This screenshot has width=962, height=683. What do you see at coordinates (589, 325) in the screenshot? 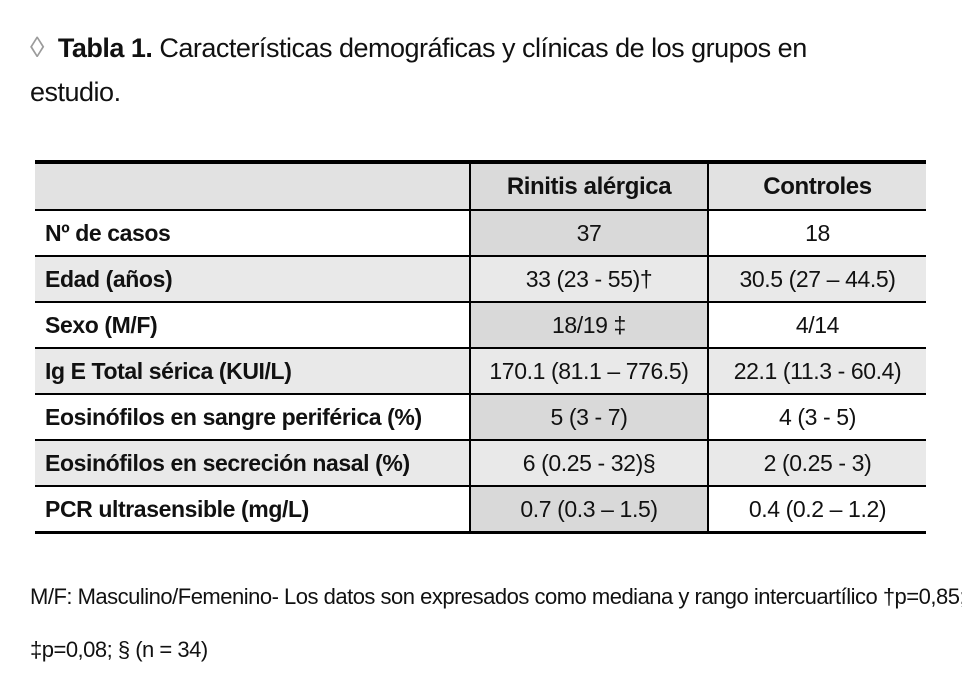
I see `rinitis-value: 18/19 ‡` at bounding box center [589, 325].